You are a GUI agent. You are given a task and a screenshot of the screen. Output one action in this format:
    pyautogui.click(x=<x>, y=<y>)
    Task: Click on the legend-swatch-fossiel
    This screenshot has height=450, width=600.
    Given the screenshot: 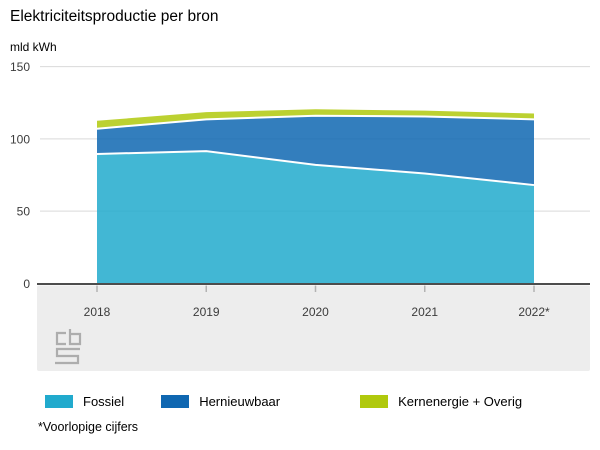 What is the action you would take?
    pyautogui.click(x=59, y=401)
    